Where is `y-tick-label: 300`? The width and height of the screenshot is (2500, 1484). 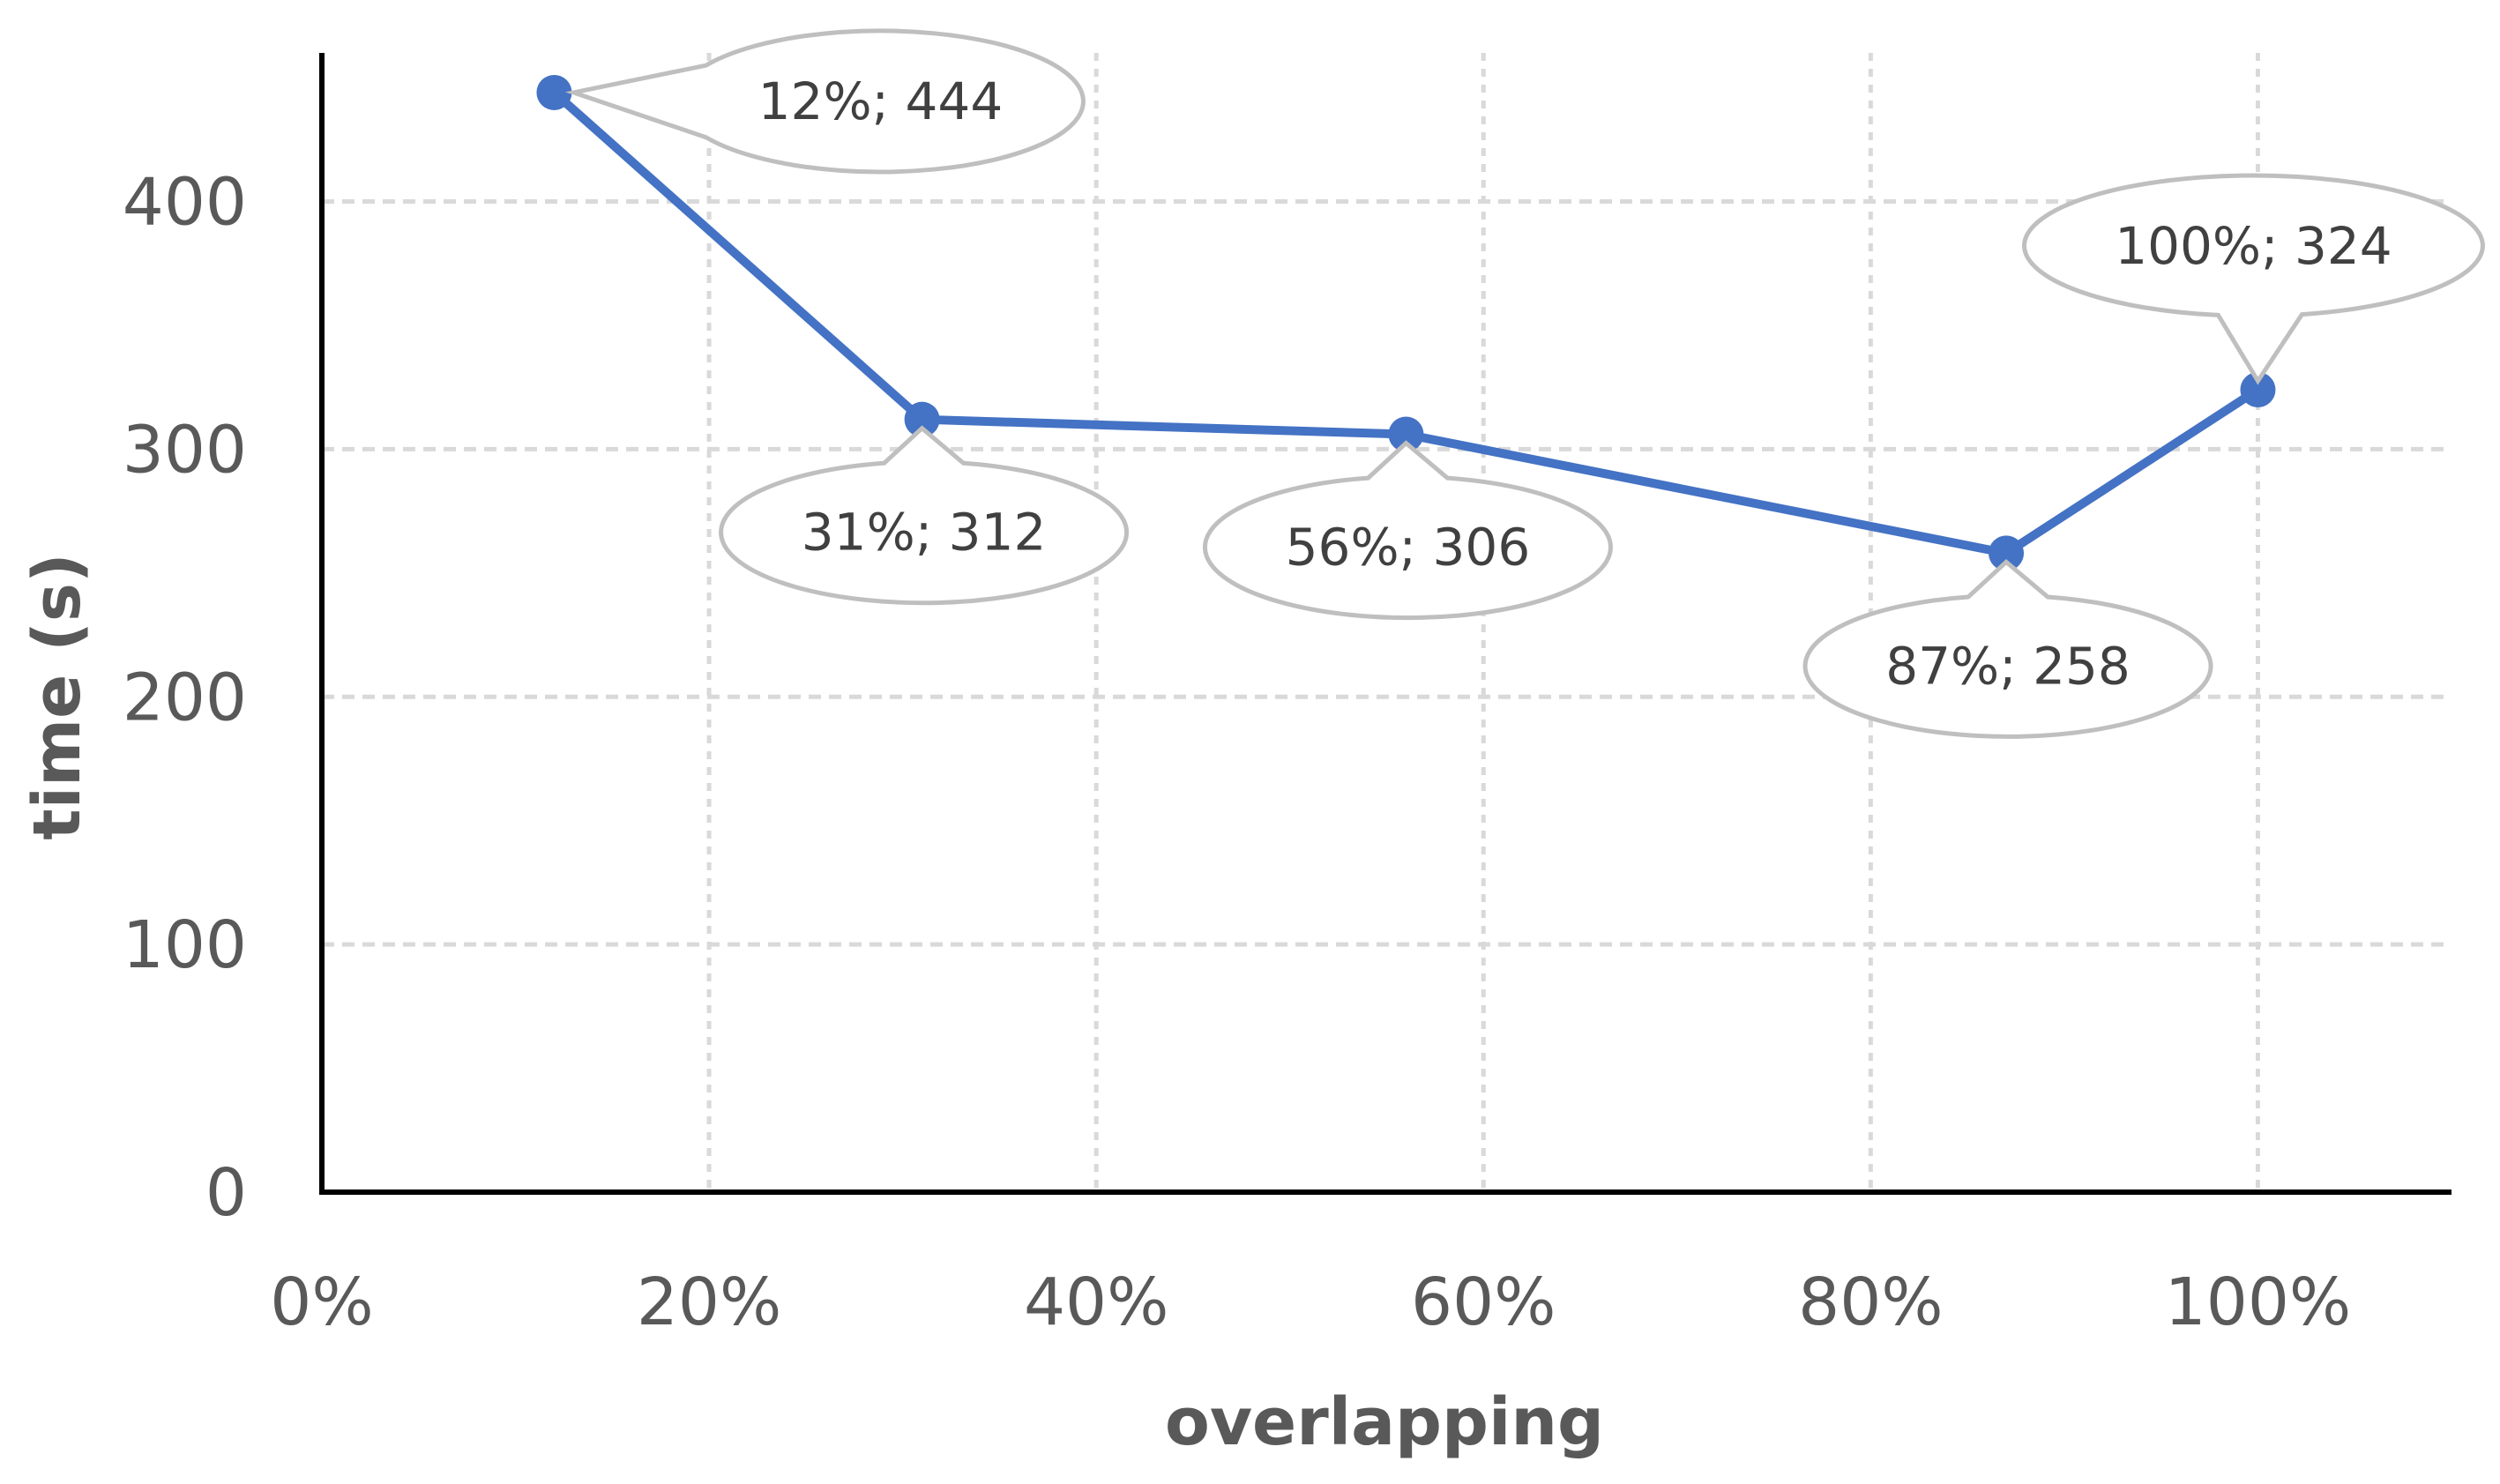
y-tick-label: 300 is located at coordinates (185, 450).